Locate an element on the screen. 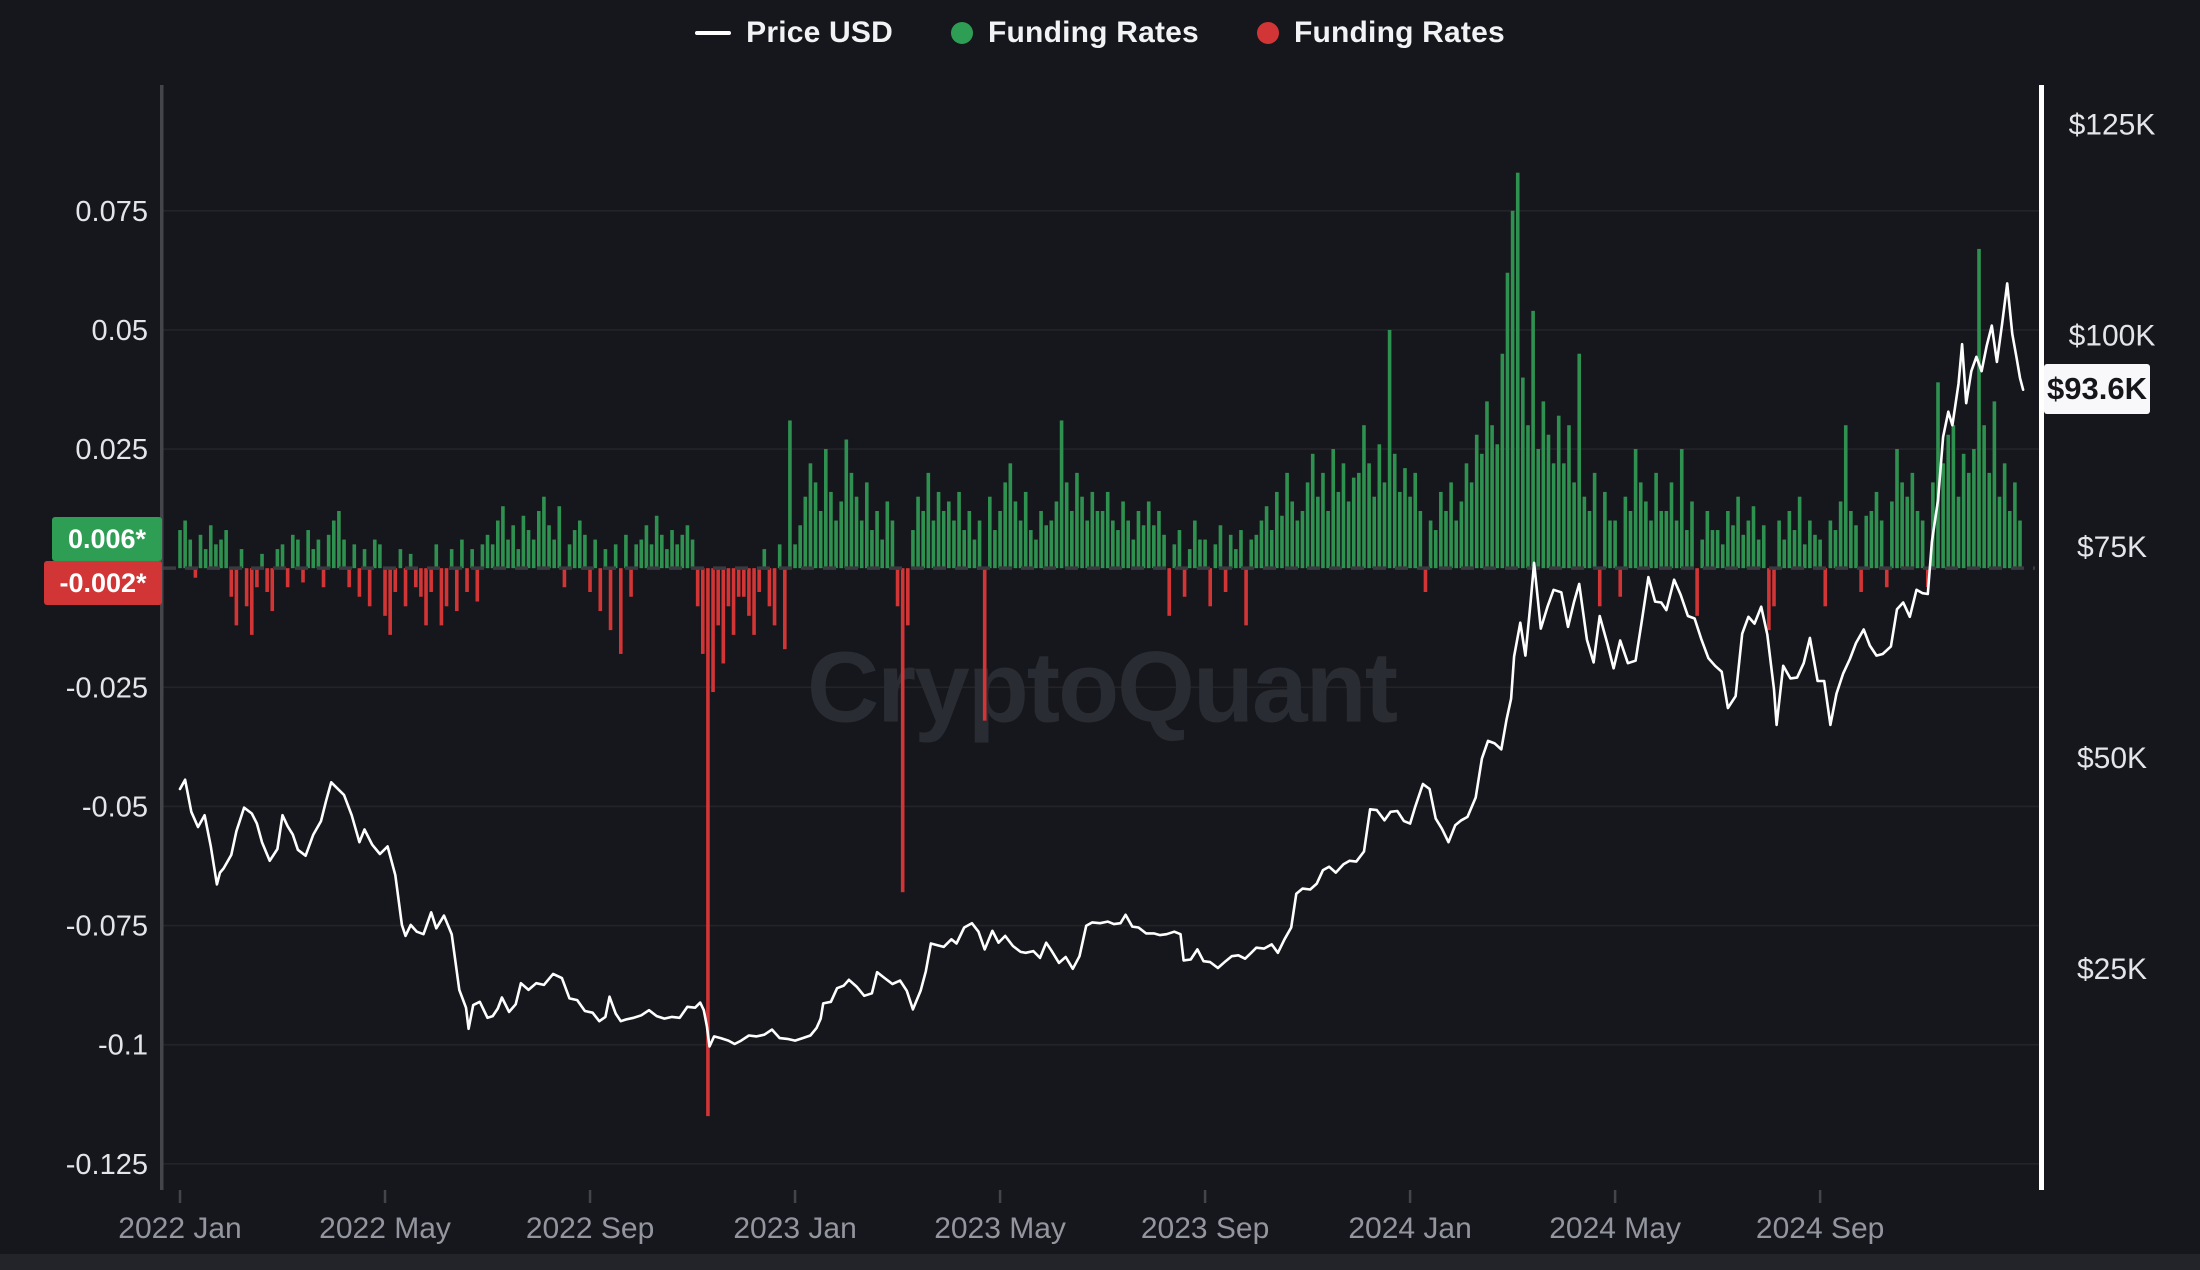 The image size is (2200, 1270). green-dot-icon is located at coordinates (962, 33).